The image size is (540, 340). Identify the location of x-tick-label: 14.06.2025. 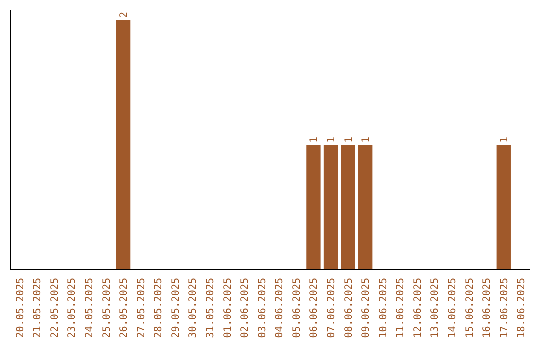
(453, 308).